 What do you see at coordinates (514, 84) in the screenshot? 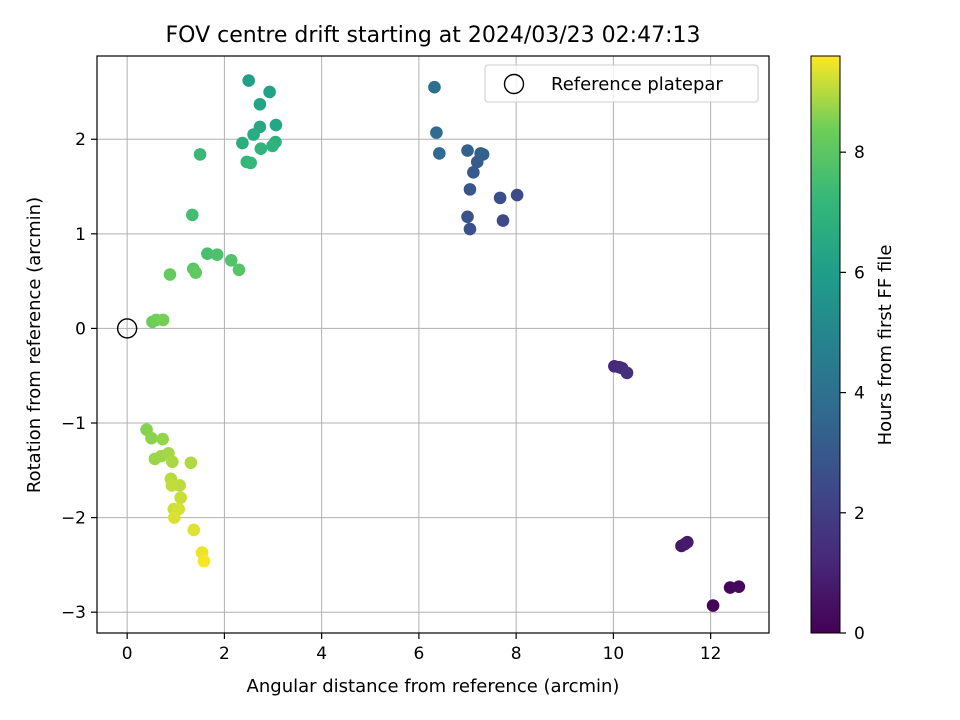
I see `legend-reference-marker` at bounding box center [514, 84].